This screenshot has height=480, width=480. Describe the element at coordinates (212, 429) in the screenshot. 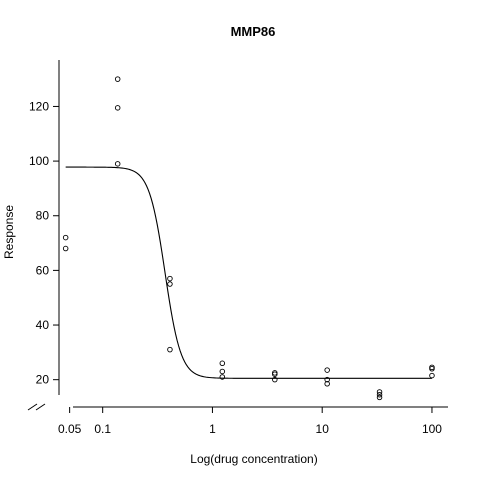

I see `x-tick-label: 1` at that location.